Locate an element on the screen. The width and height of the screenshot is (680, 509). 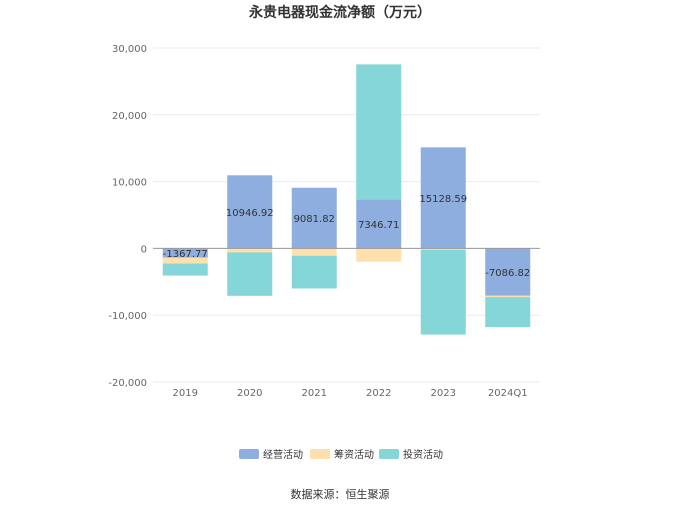
x-tick-label: 2019 is located at coordinates (185, 393).